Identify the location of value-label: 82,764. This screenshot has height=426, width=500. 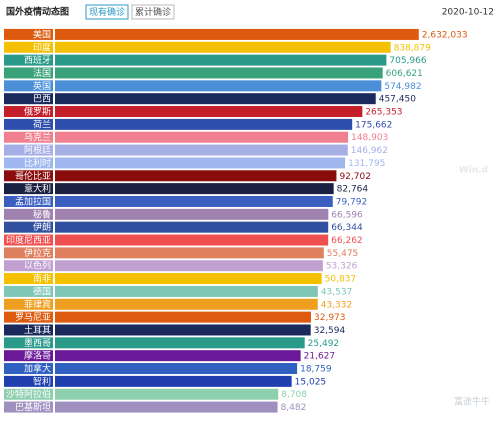
(353, 190).